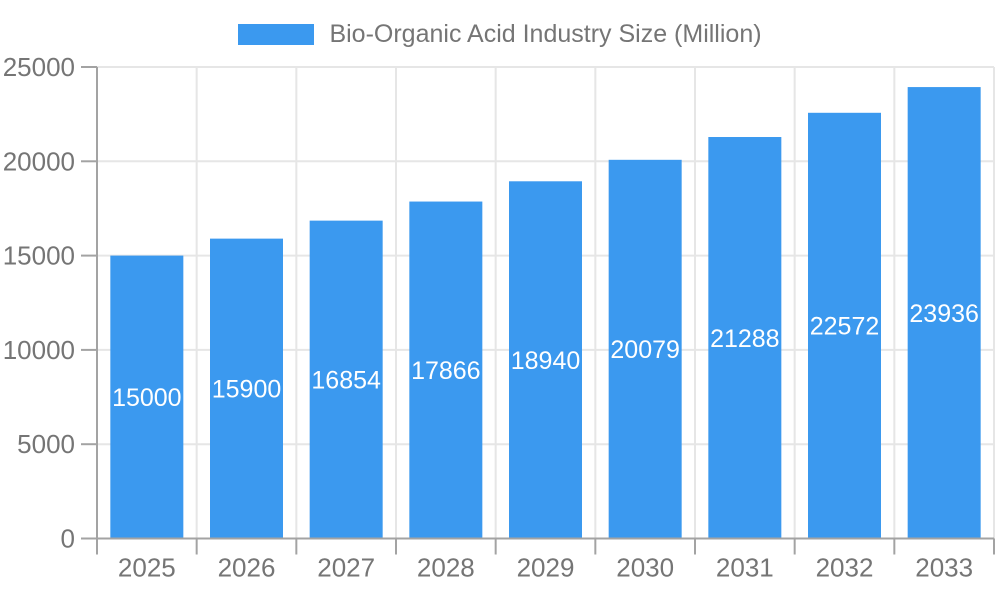 The image size is (1000, 600). I want to click on y-axis-tick-label: 0, so click(68, 539).